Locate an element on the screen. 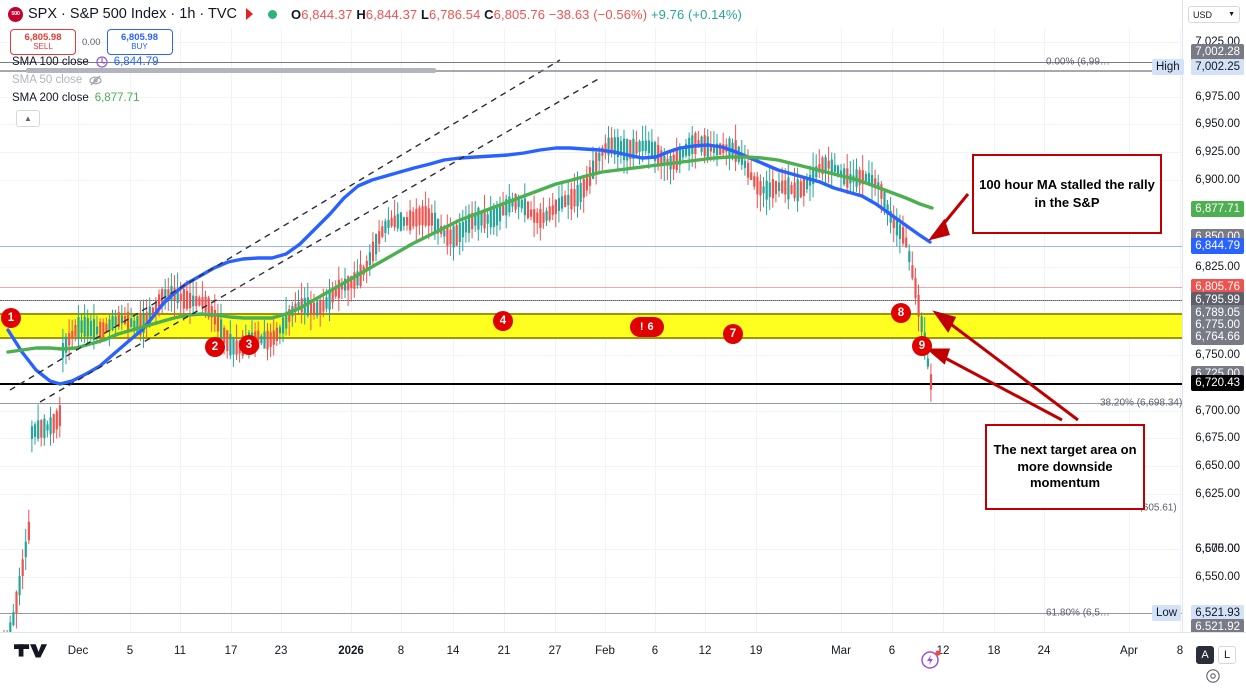 Image resolution: width=1246 pixels, height=690 pixels. buy-price: 6,805.98 is located at coordinates (139, 37).